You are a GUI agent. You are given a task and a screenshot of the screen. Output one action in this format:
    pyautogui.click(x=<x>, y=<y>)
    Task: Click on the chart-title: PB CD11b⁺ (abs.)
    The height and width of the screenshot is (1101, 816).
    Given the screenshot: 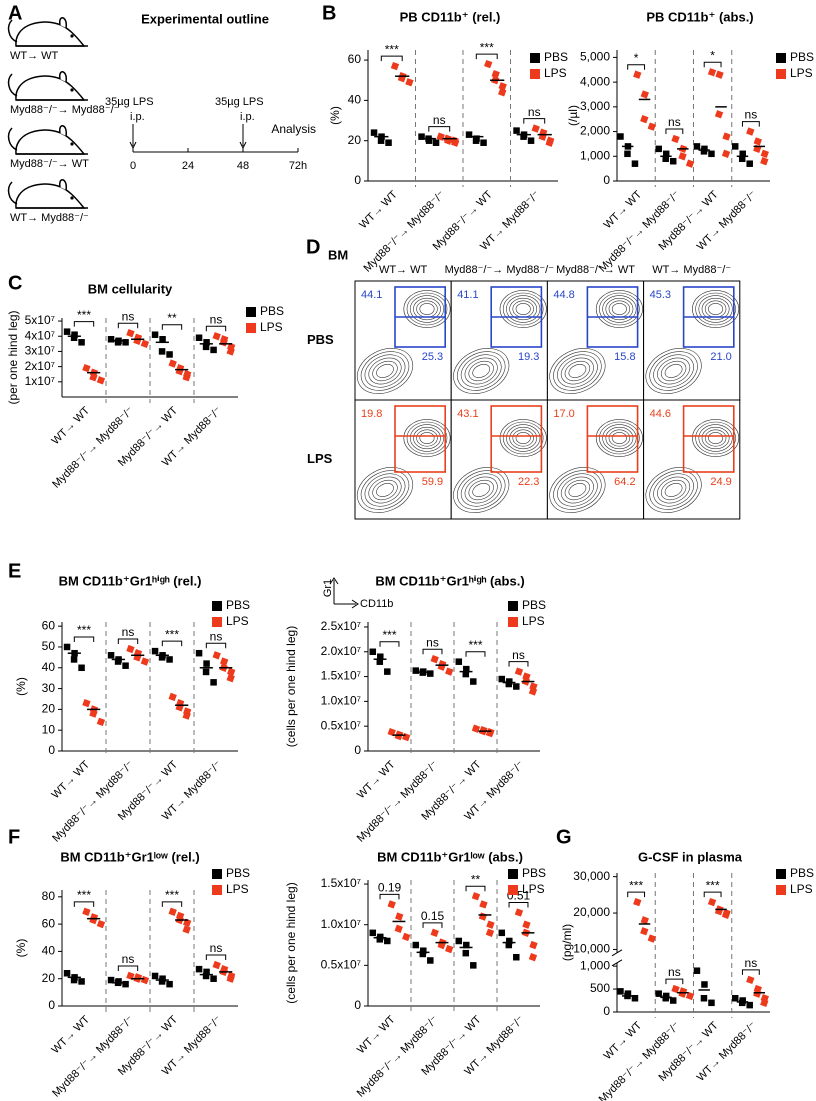 What is the action you would take?
    pyautogui.click(x=699, y=16)
    